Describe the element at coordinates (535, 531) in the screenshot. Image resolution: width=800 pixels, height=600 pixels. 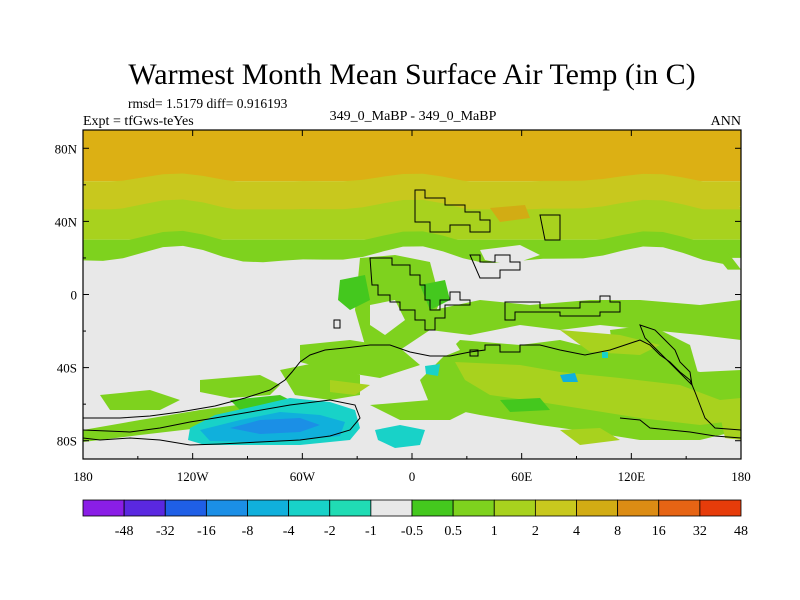
I see `colorbar-label: 2` at that location.